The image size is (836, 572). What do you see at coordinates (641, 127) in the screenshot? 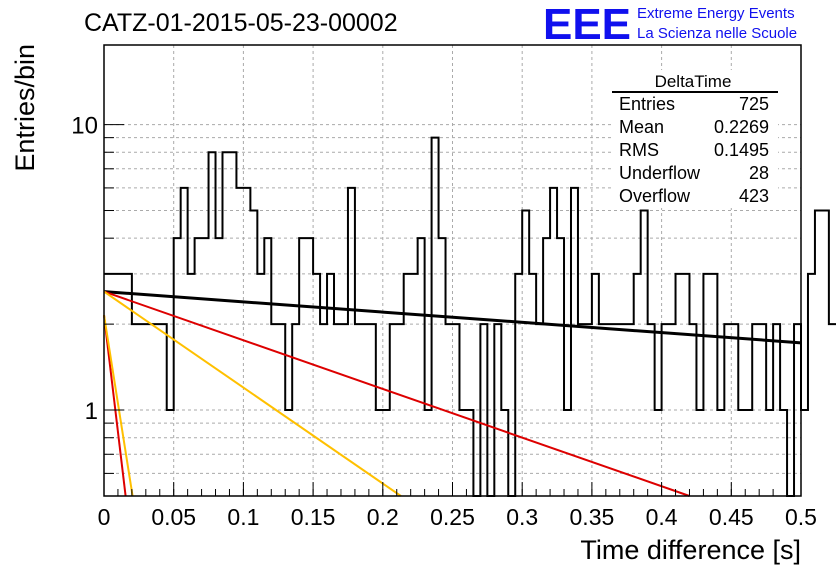
I see `stats-row-label: Mean` at bounding box center [641, 127].